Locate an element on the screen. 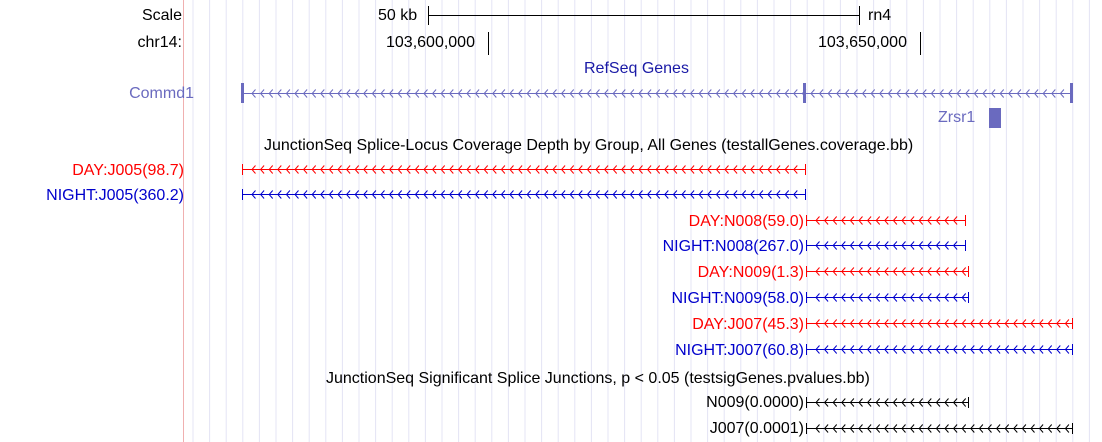  scale-value: 50 kb is located at coordinates (398, 15).